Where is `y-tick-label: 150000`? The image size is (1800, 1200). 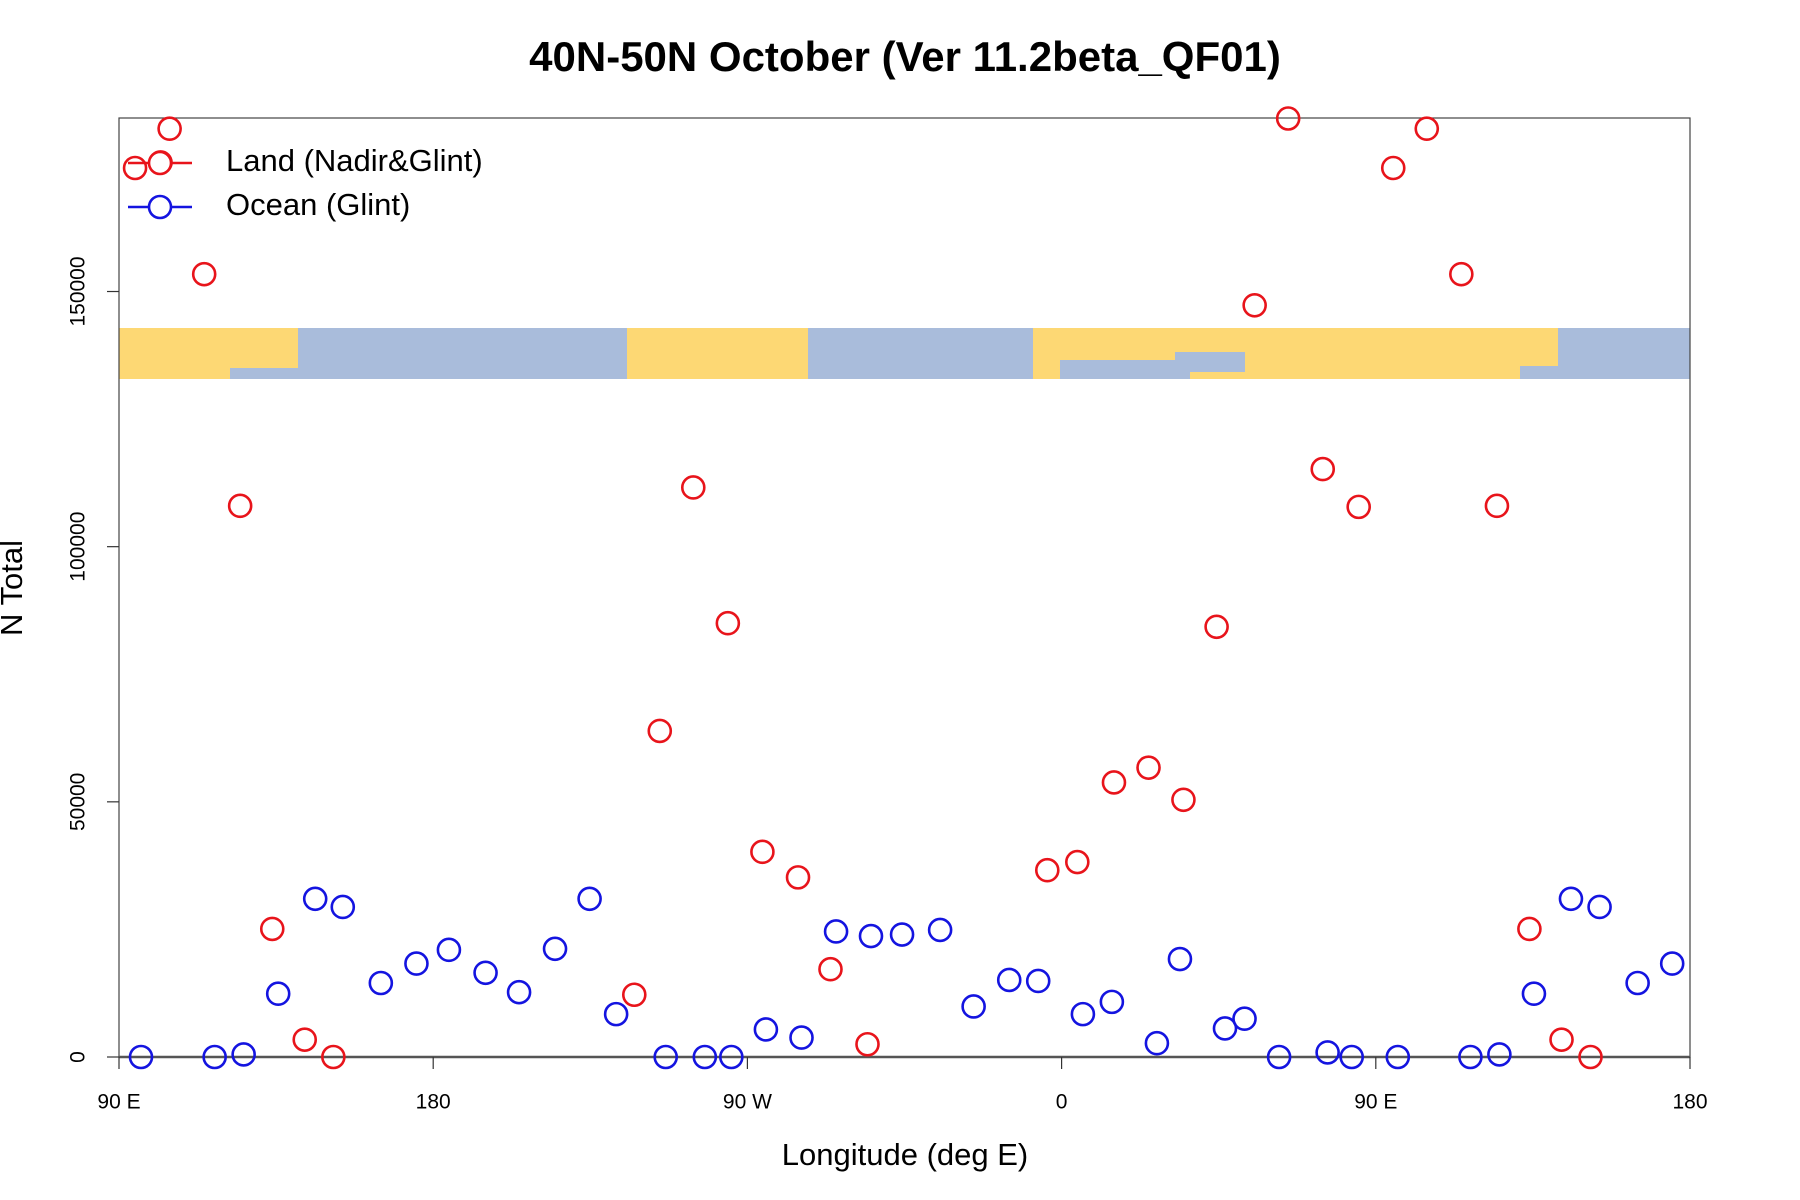
y-tick-label: 150000 is located at coordinates (78, 291).